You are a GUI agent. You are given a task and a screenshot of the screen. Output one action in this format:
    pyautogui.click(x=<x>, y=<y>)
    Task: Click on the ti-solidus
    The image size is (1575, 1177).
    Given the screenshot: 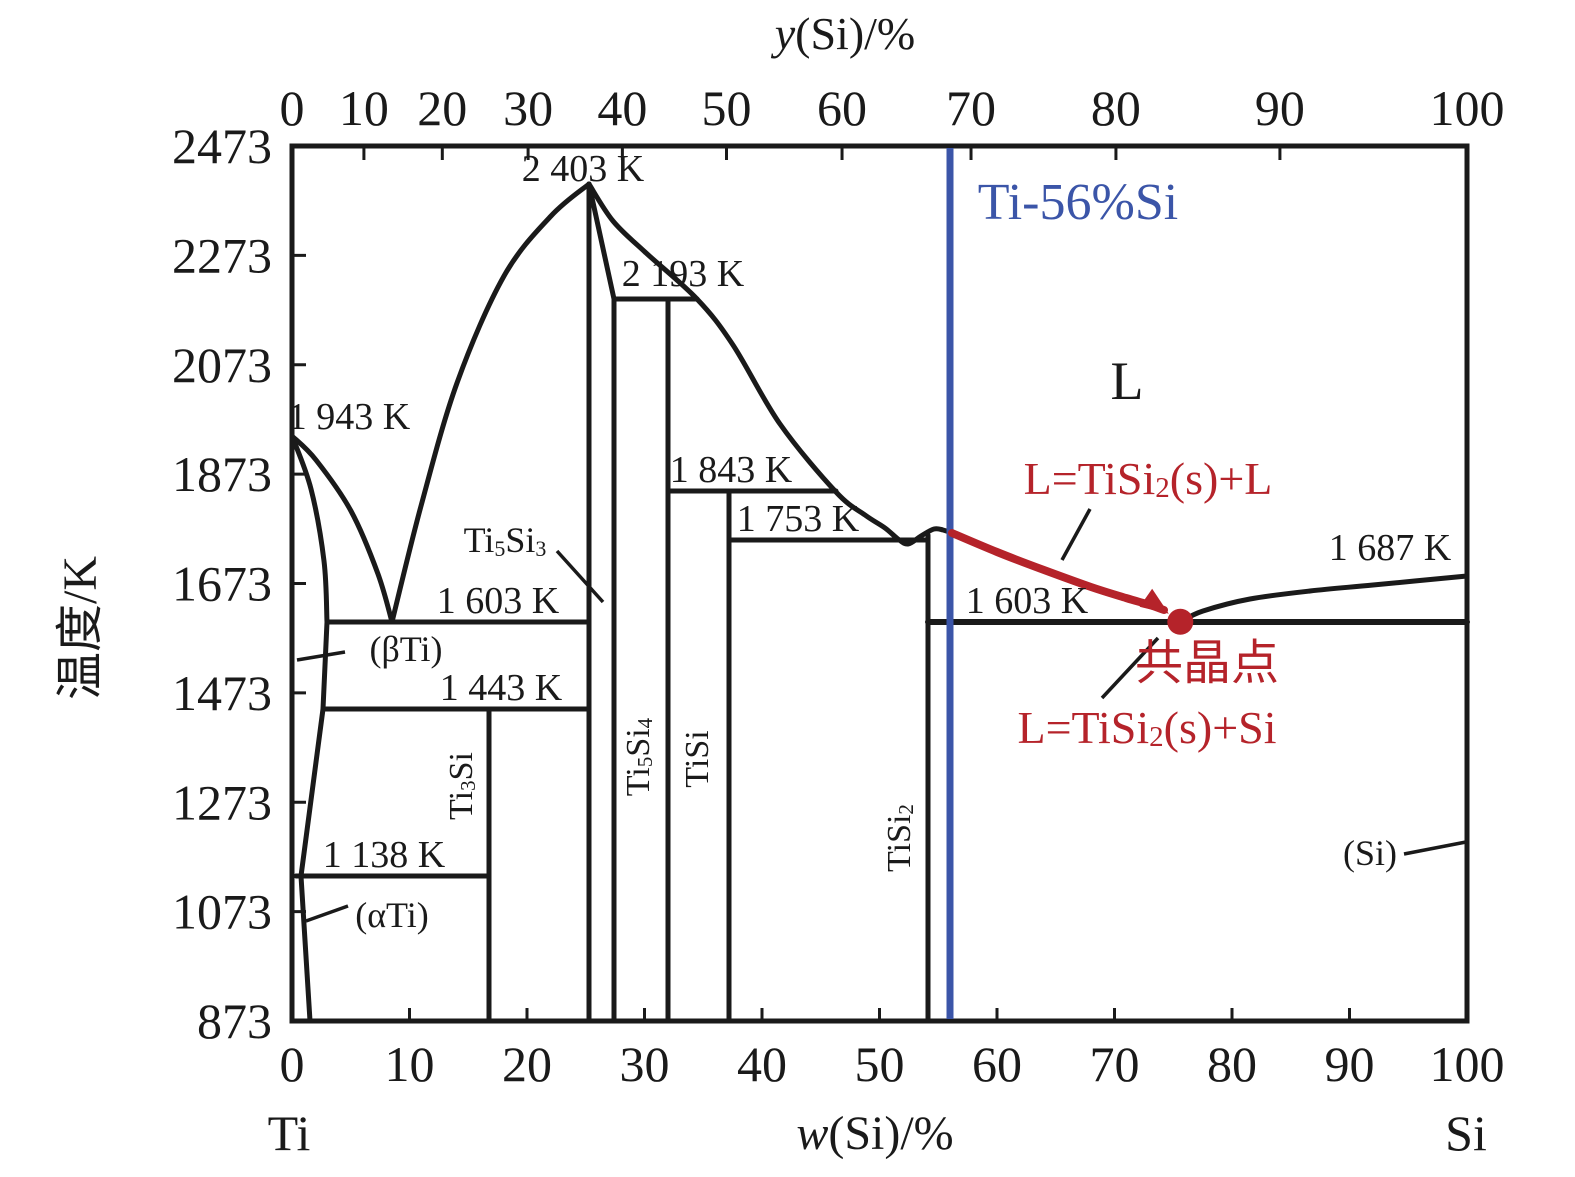 What is the action you would take?
    pyautogui.click(x=309, y=529)
    